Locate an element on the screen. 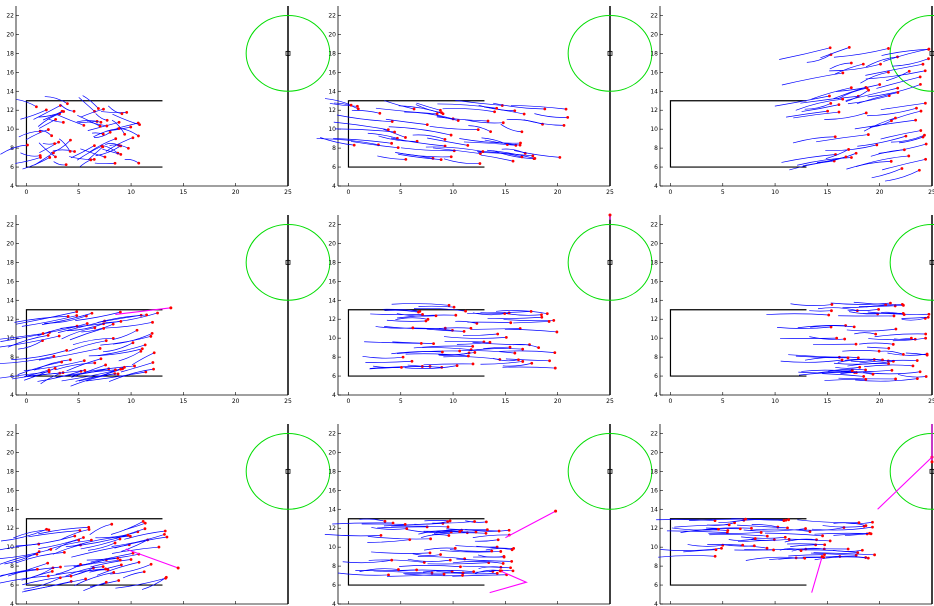 The width and height of the screenshot is (934, 606). highlighted-endpoint is located at coordinates (556, 511).